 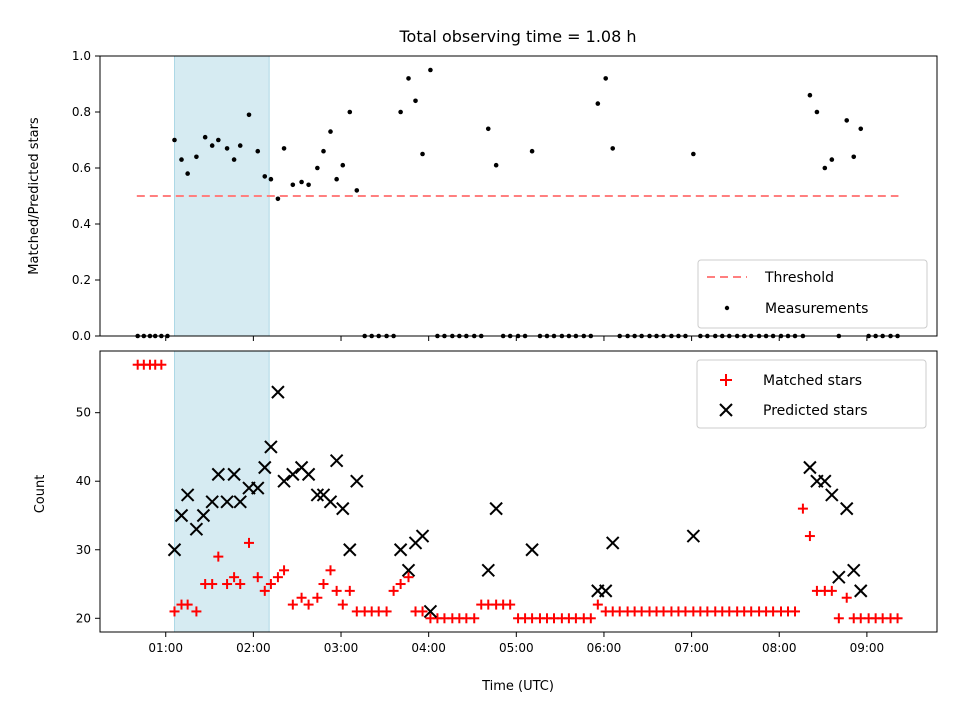 I want to click on top-y-axis-label: Matched/Predicted stars, so click(x=34, y=196).